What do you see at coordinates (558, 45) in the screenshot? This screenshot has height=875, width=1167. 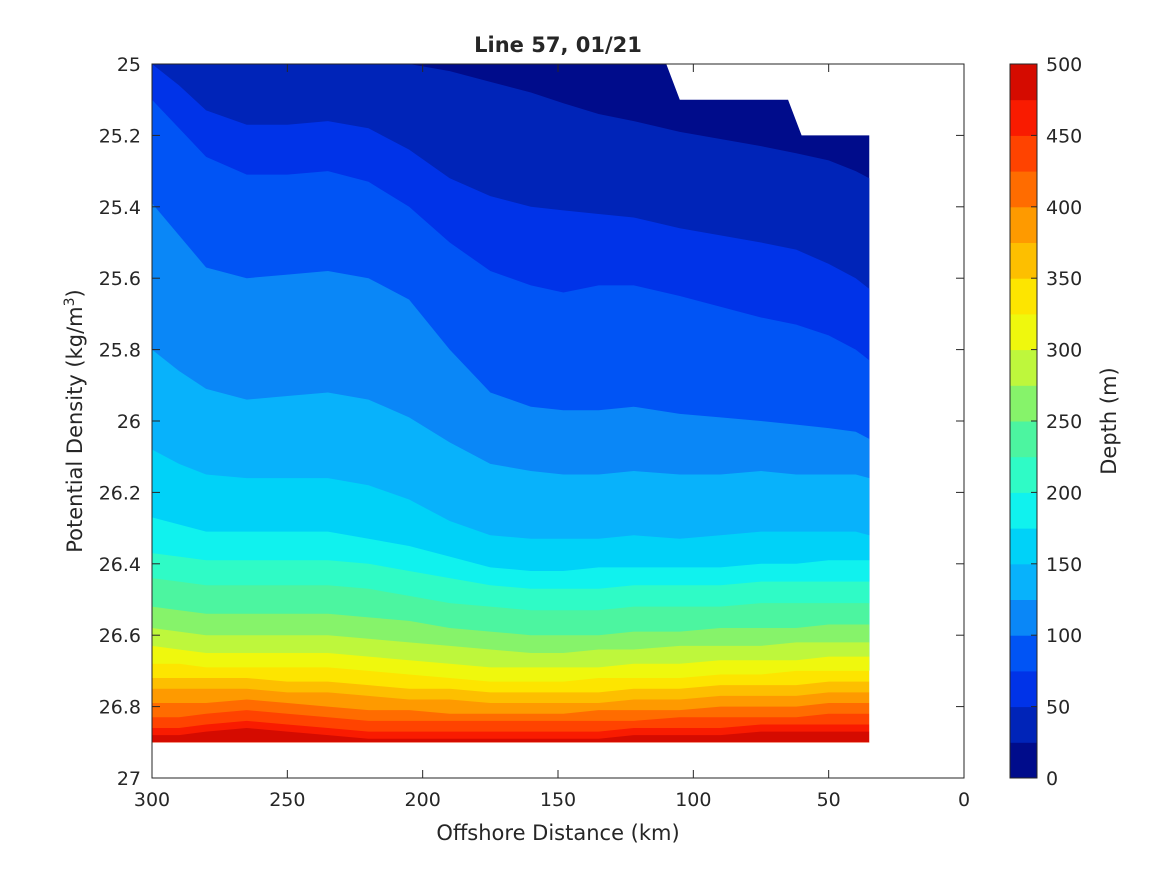 I see `chart-title: Line 57, 01/21` at bounding box center [558, 45].